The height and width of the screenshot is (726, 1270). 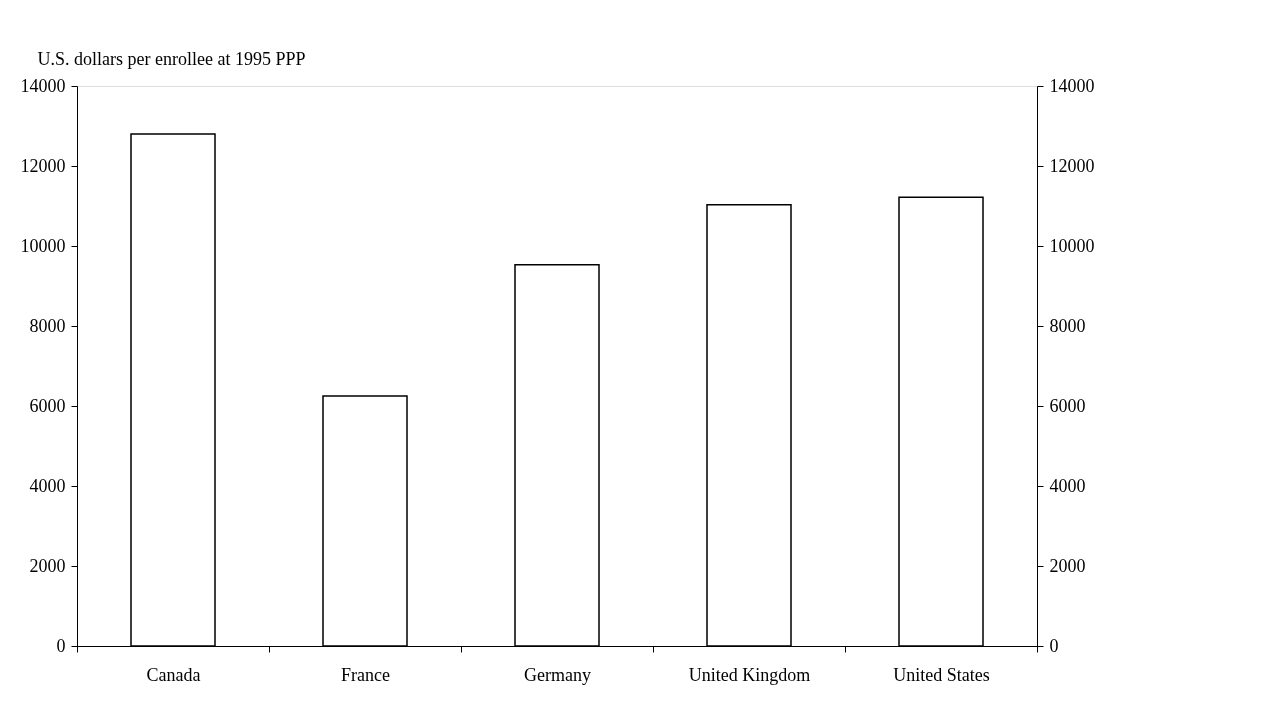 What do you see at coordinates (1067, 325) in the screenshot?
I see `y2-tick-label: 8000` at bounding box center [1067, 325].